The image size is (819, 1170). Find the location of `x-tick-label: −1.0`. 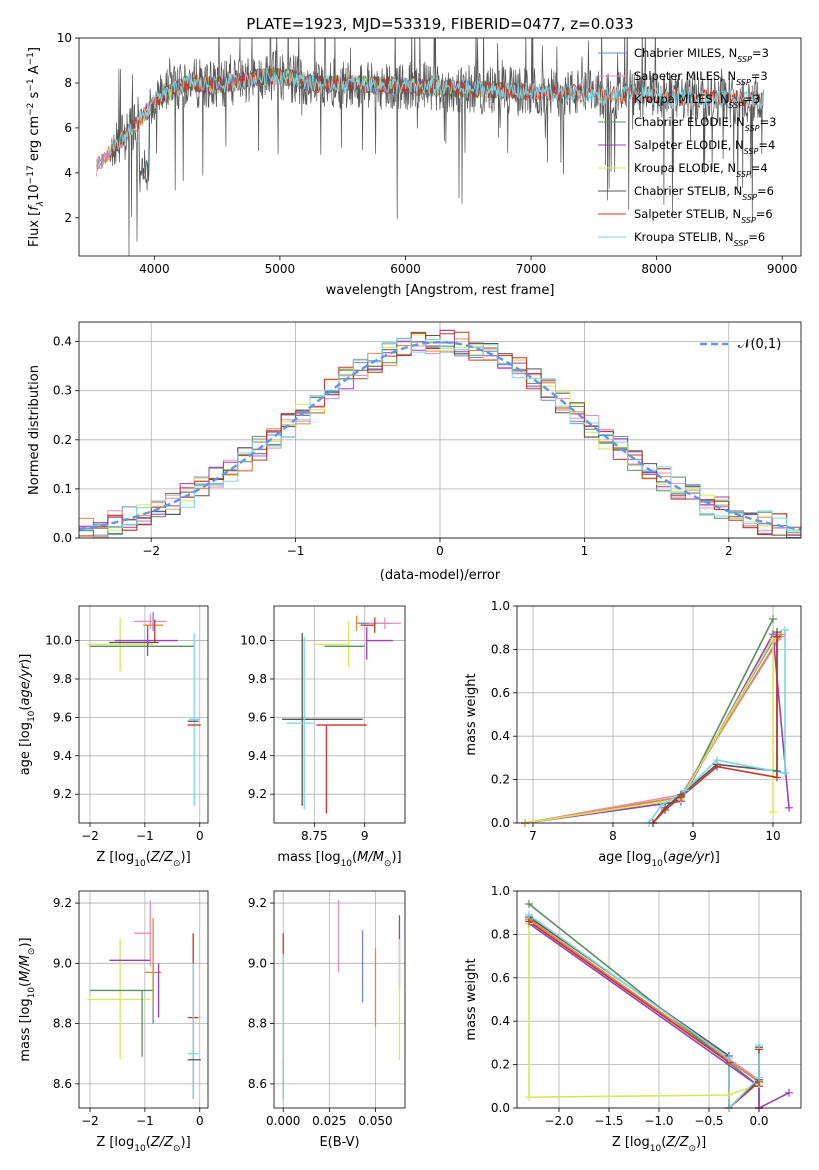

x-tick-label: −1.0 is located at coordinates (658, 1121).